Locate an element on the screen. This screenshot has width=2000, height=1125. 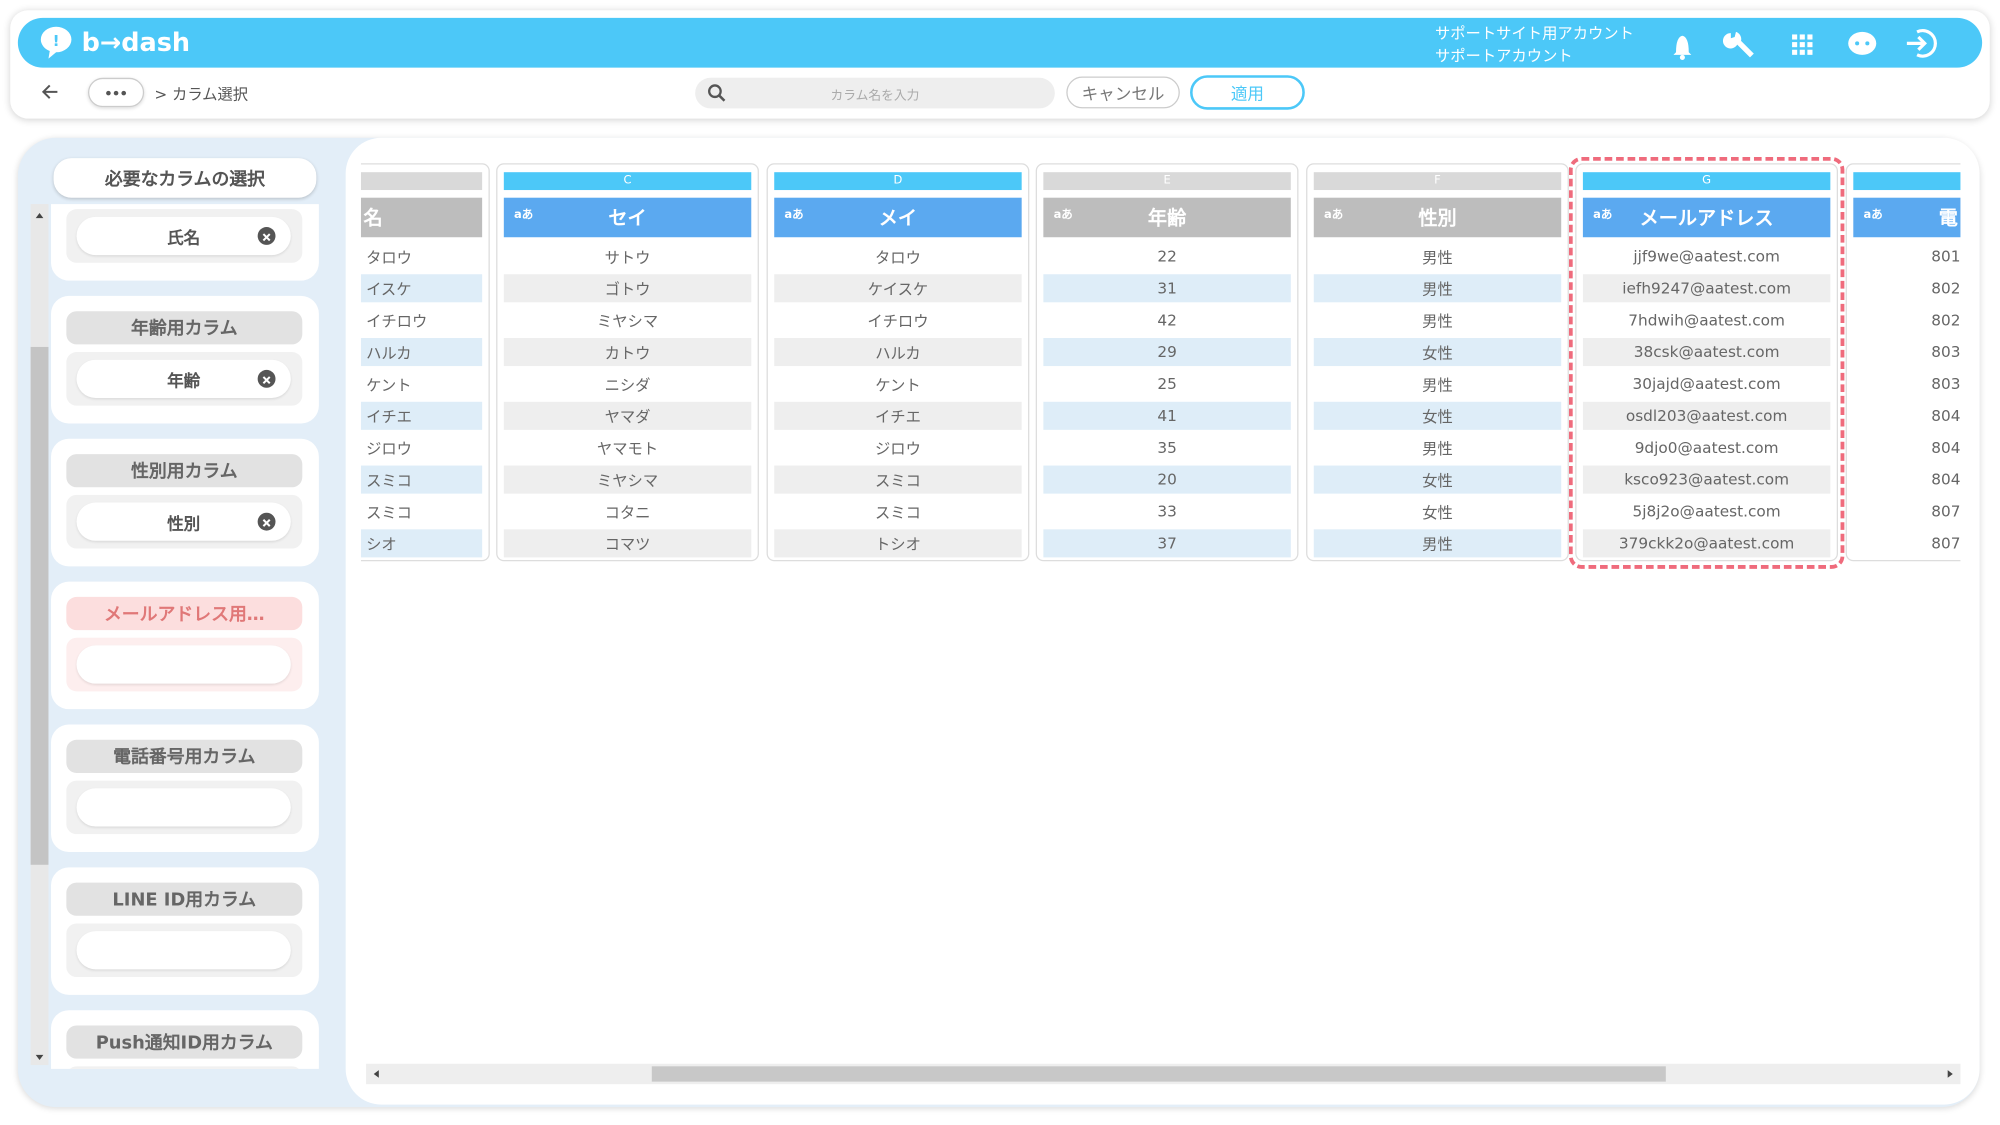
cell: カトウ is located at coordinates (627, 352).